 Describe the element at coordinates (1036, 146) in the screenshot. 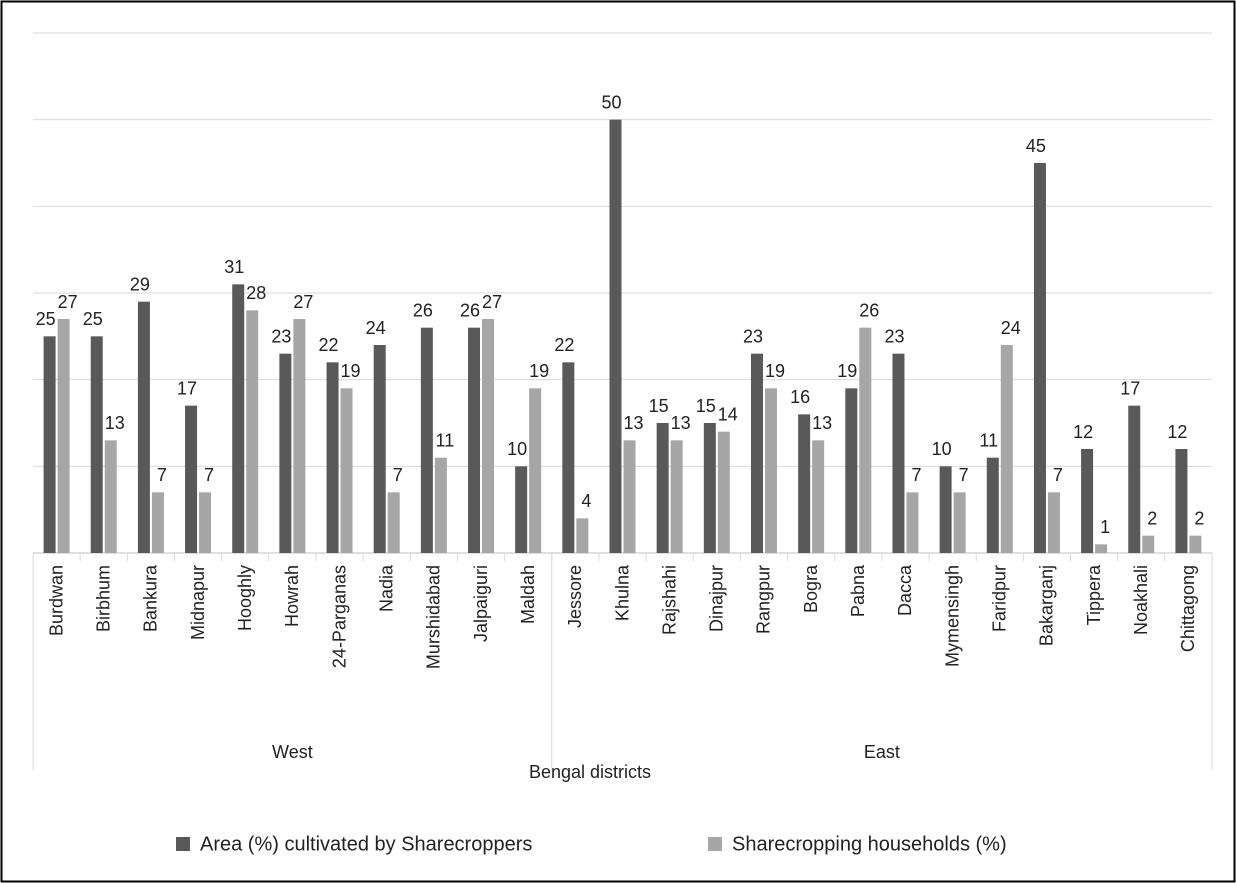

I see `data-label: 45` at that location.